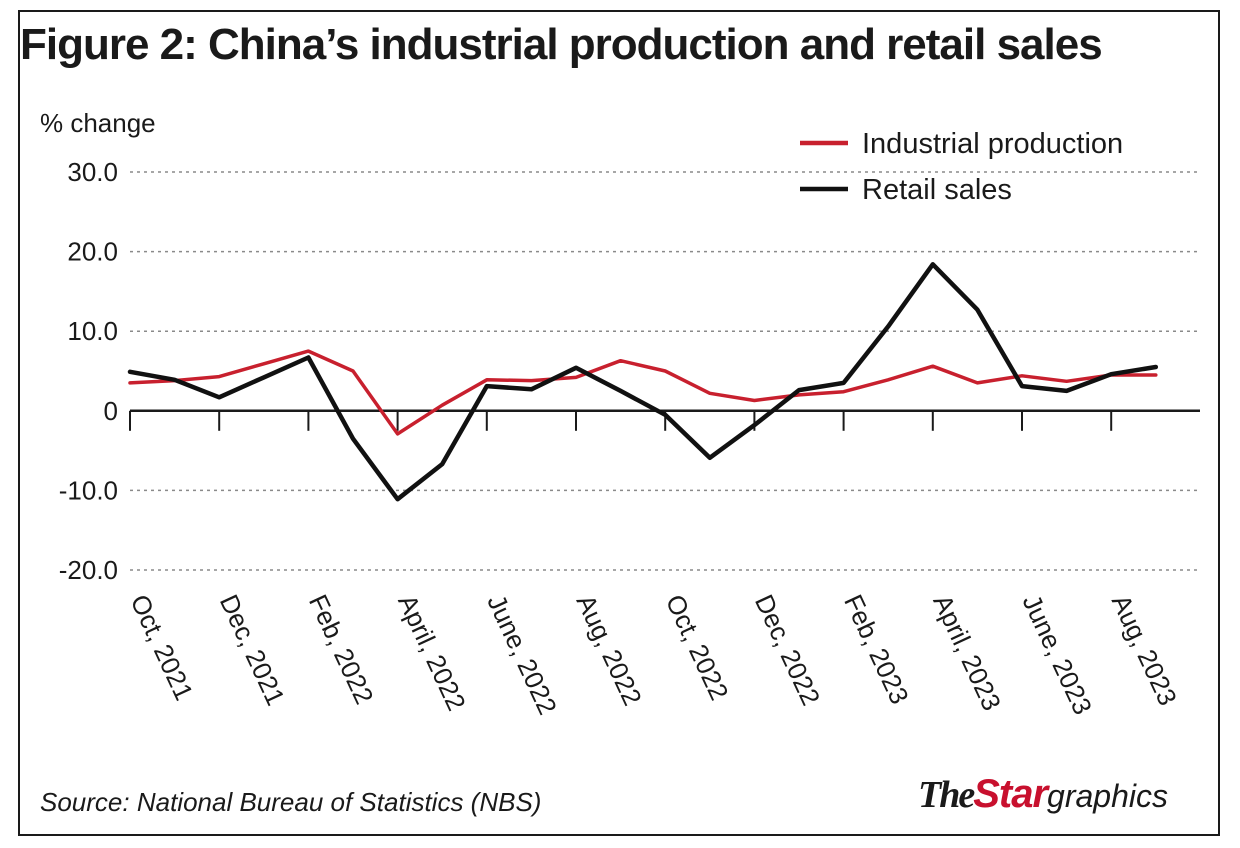 The width and height of the screenshot is (1240, 848). What do you see at coordinates (162, 647) in the screenshot?
I see `x-tick-label: Oct, 2021` at bounding box center [162, 647].